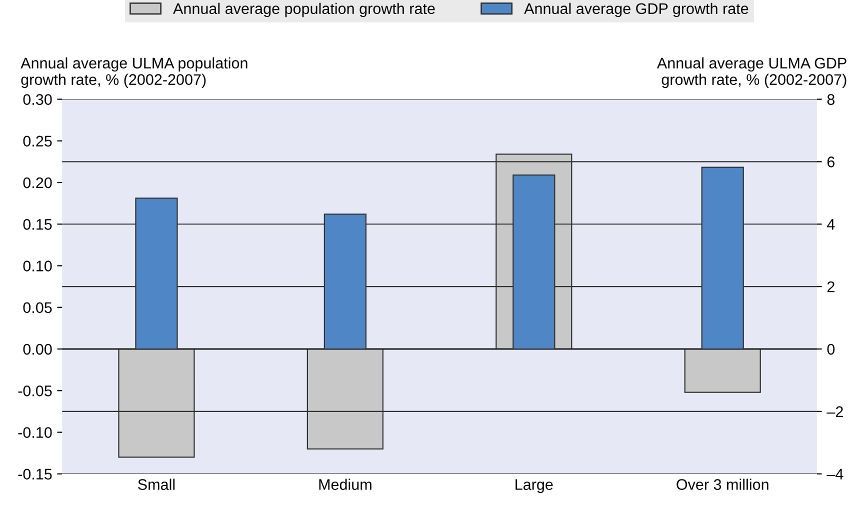 Image resolution: width=851 pixels, height=509 pixels. I want to click on x-tick-label: Over 3 million, so click(722, 484).